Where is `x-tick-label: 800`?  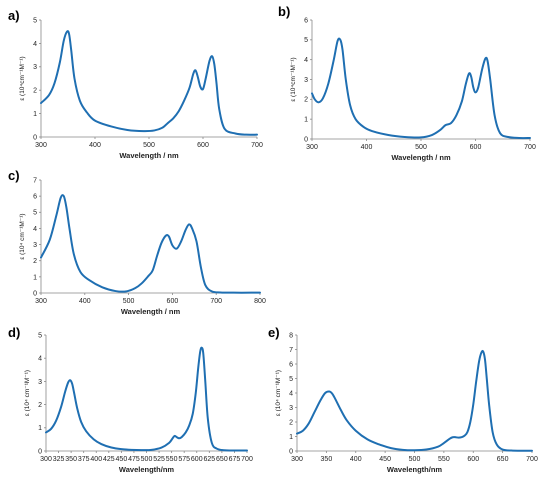 x-tick-label: 800 is located at coordinates (260, 301).